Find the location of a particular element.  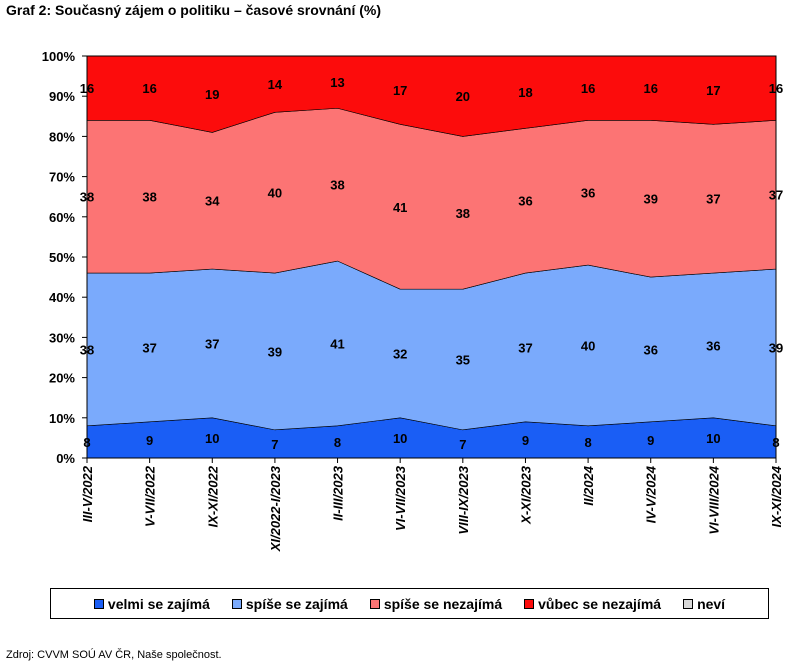

legend-label: spíše se nezajímá is located at coordinates (443, 603).